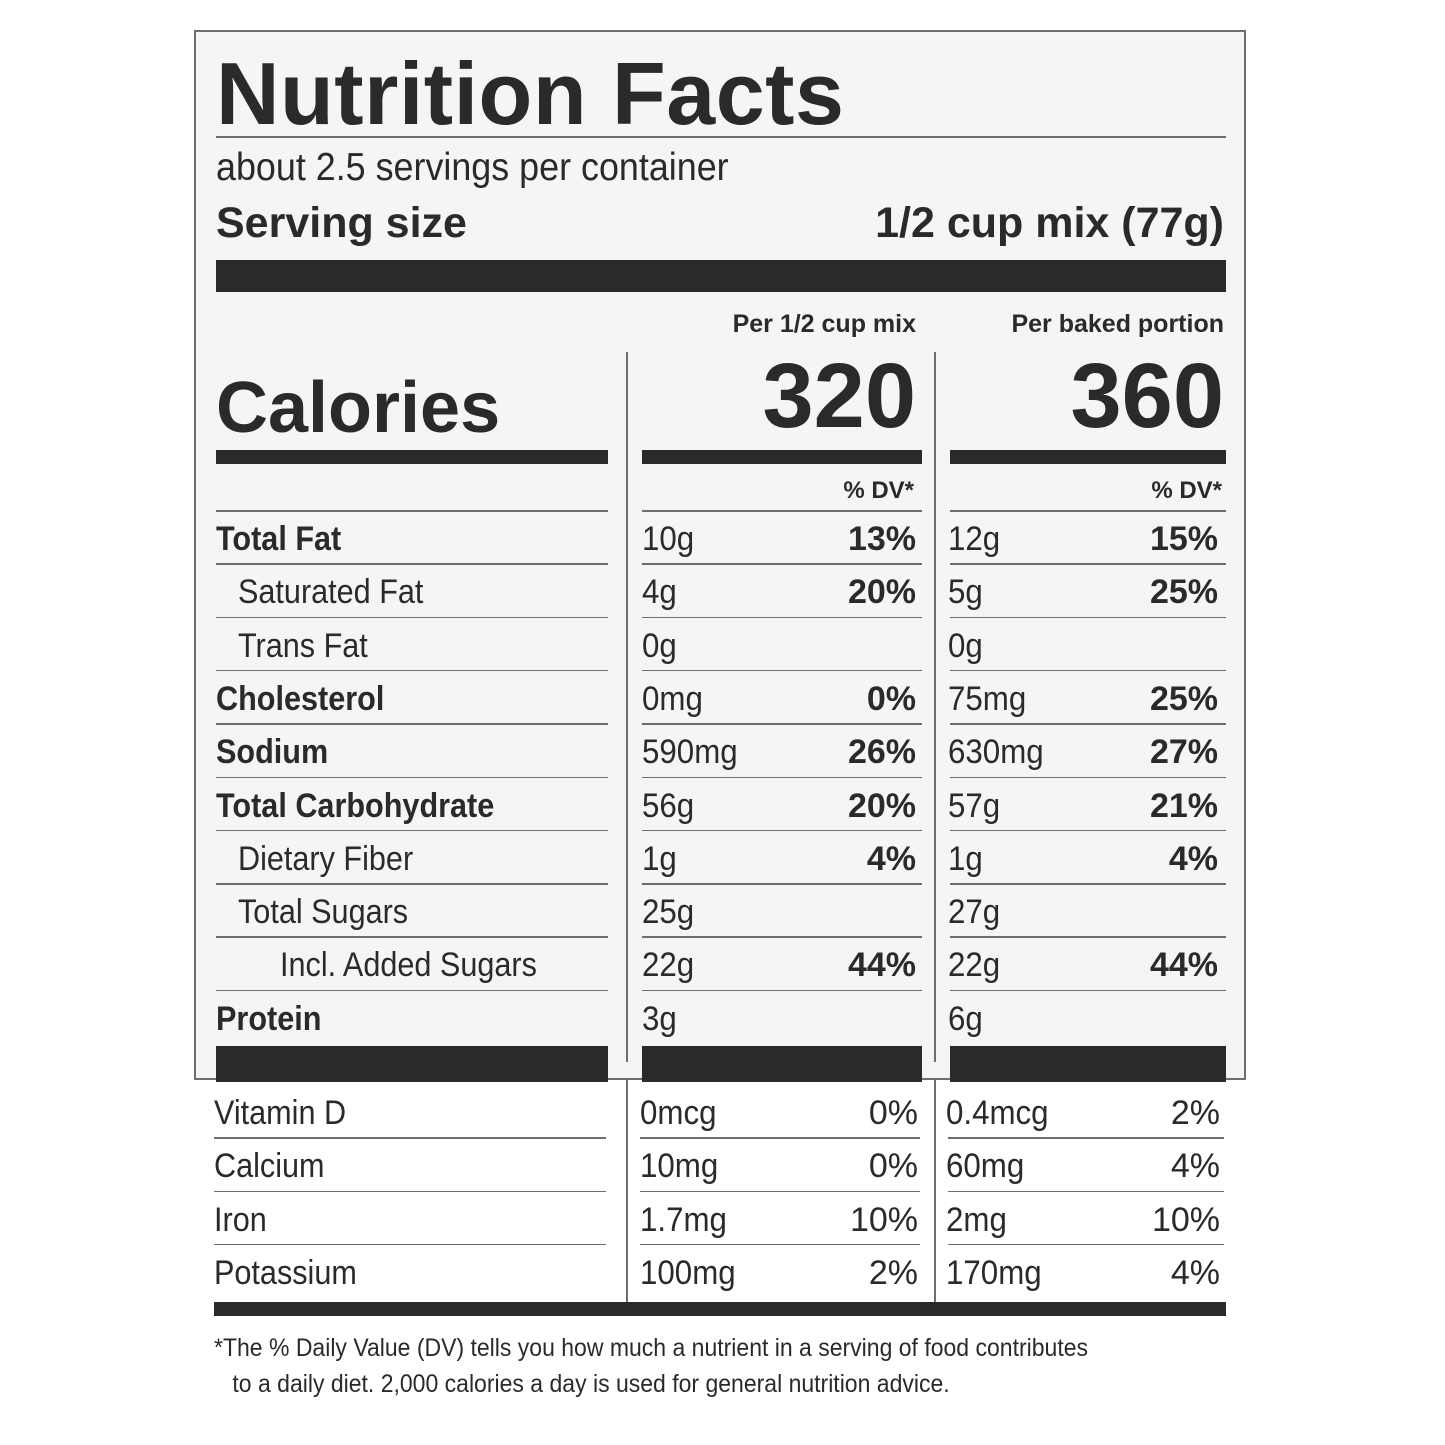  I want to click on amount-baked: 27g, so click(974, 912).